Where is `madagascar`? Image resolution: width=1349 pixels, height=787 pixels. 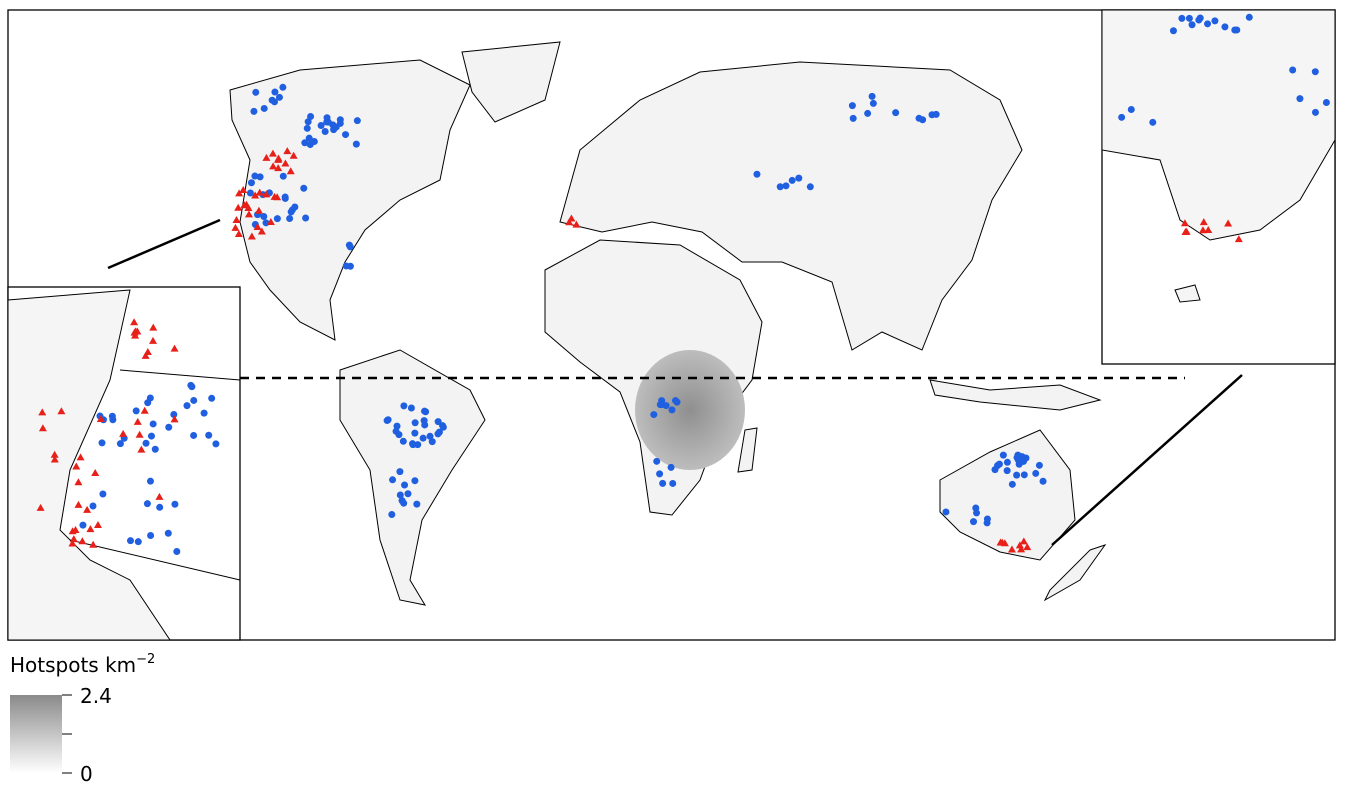
madagascar is located at coordinates (747, 450).